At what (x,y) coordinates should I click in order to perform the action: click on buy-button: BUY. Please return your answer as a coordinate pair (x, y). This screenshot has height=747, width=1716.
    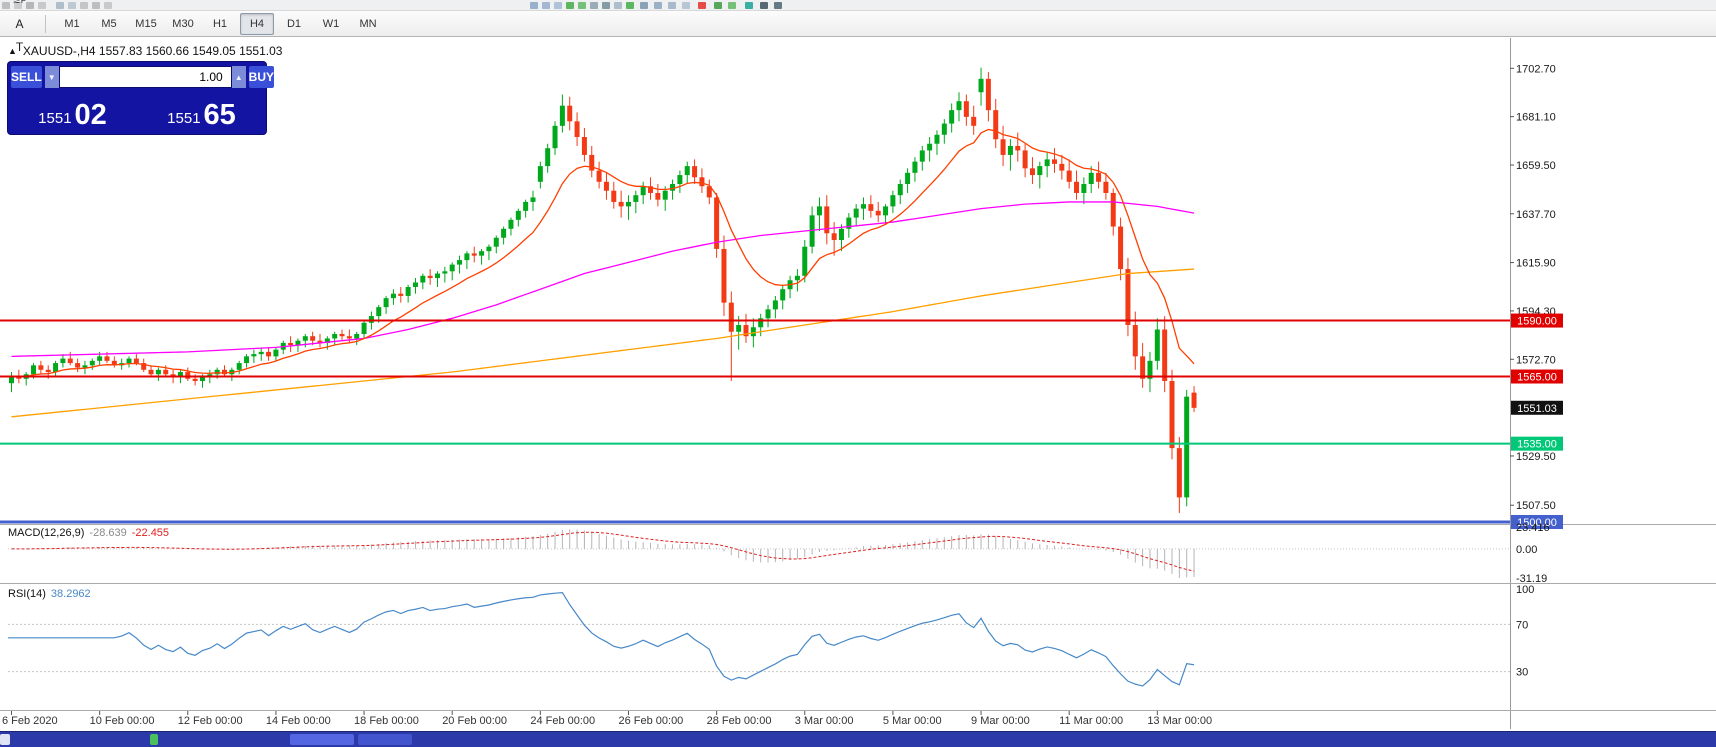
    Looking at the image, I should click on (261, 77).